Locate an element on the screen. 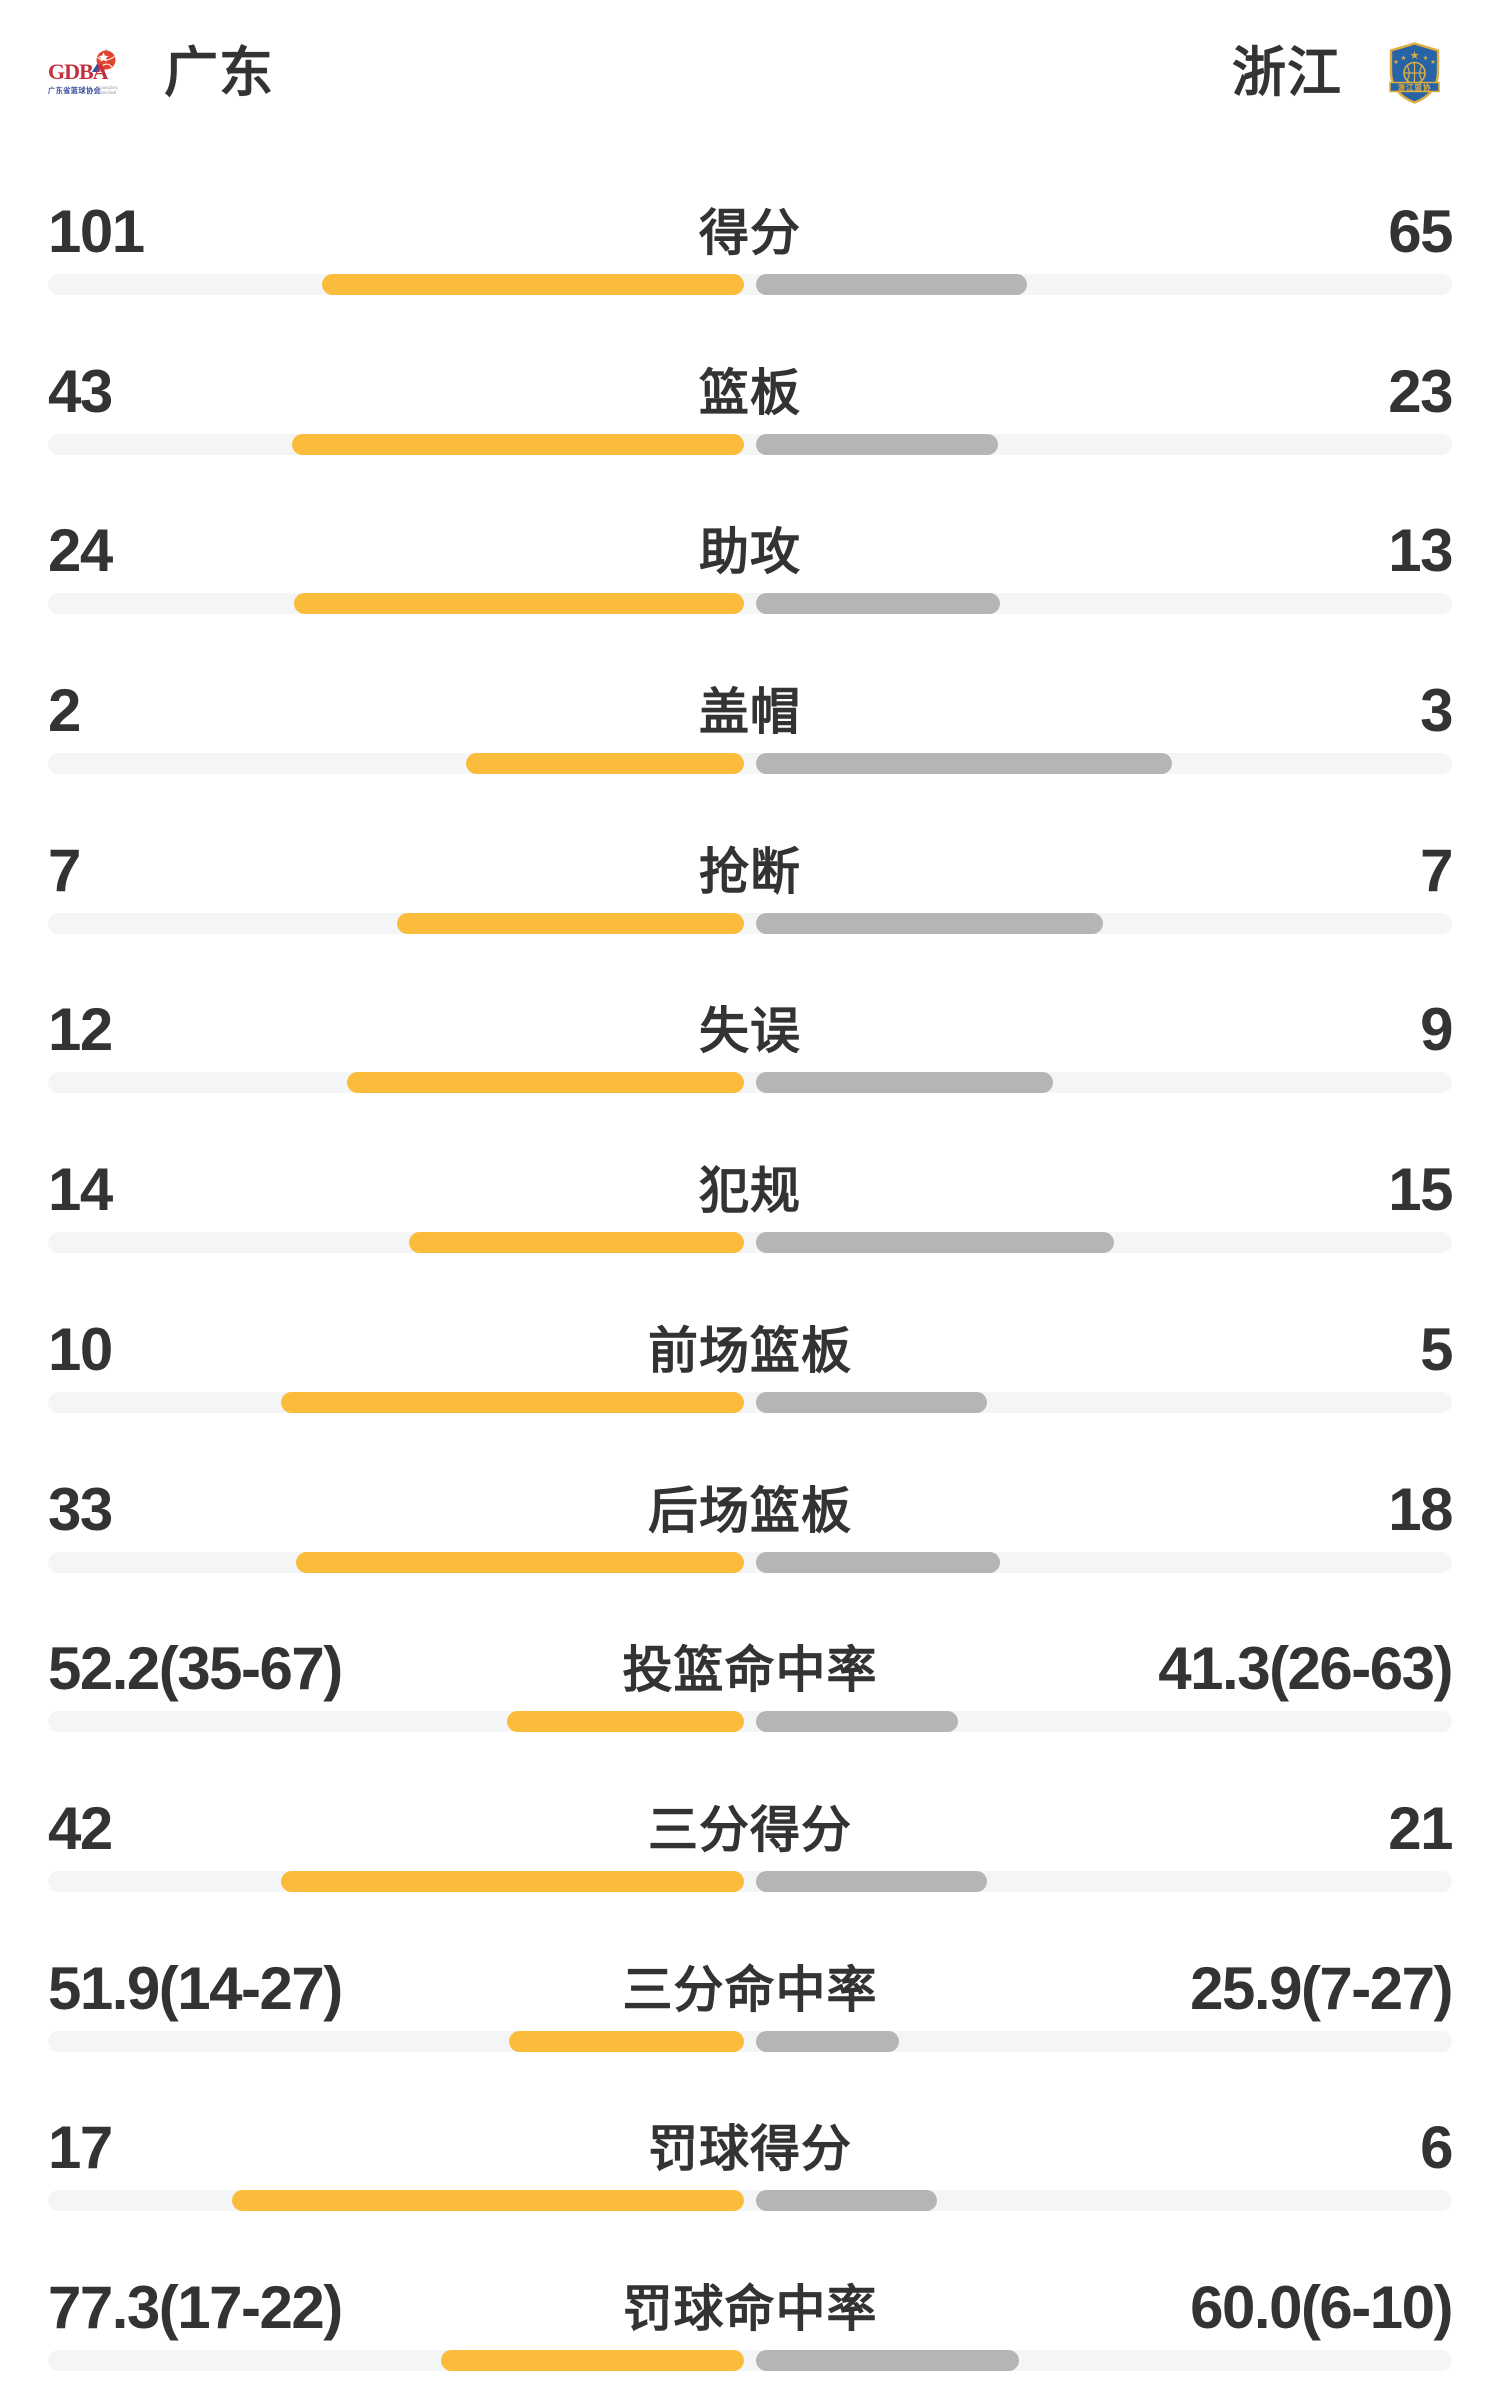 Image resolution: width=1500 pixels, height=2400 pixels. away-value: 3 is located at coordinates (1436, 711).